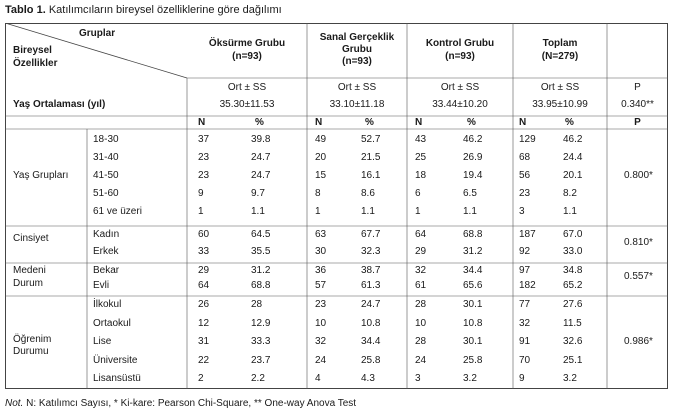  What do you see at coordinates (418, 193) in the screenshot?
I see `cell-n-group3: 6` at bounding box center [418, 193].